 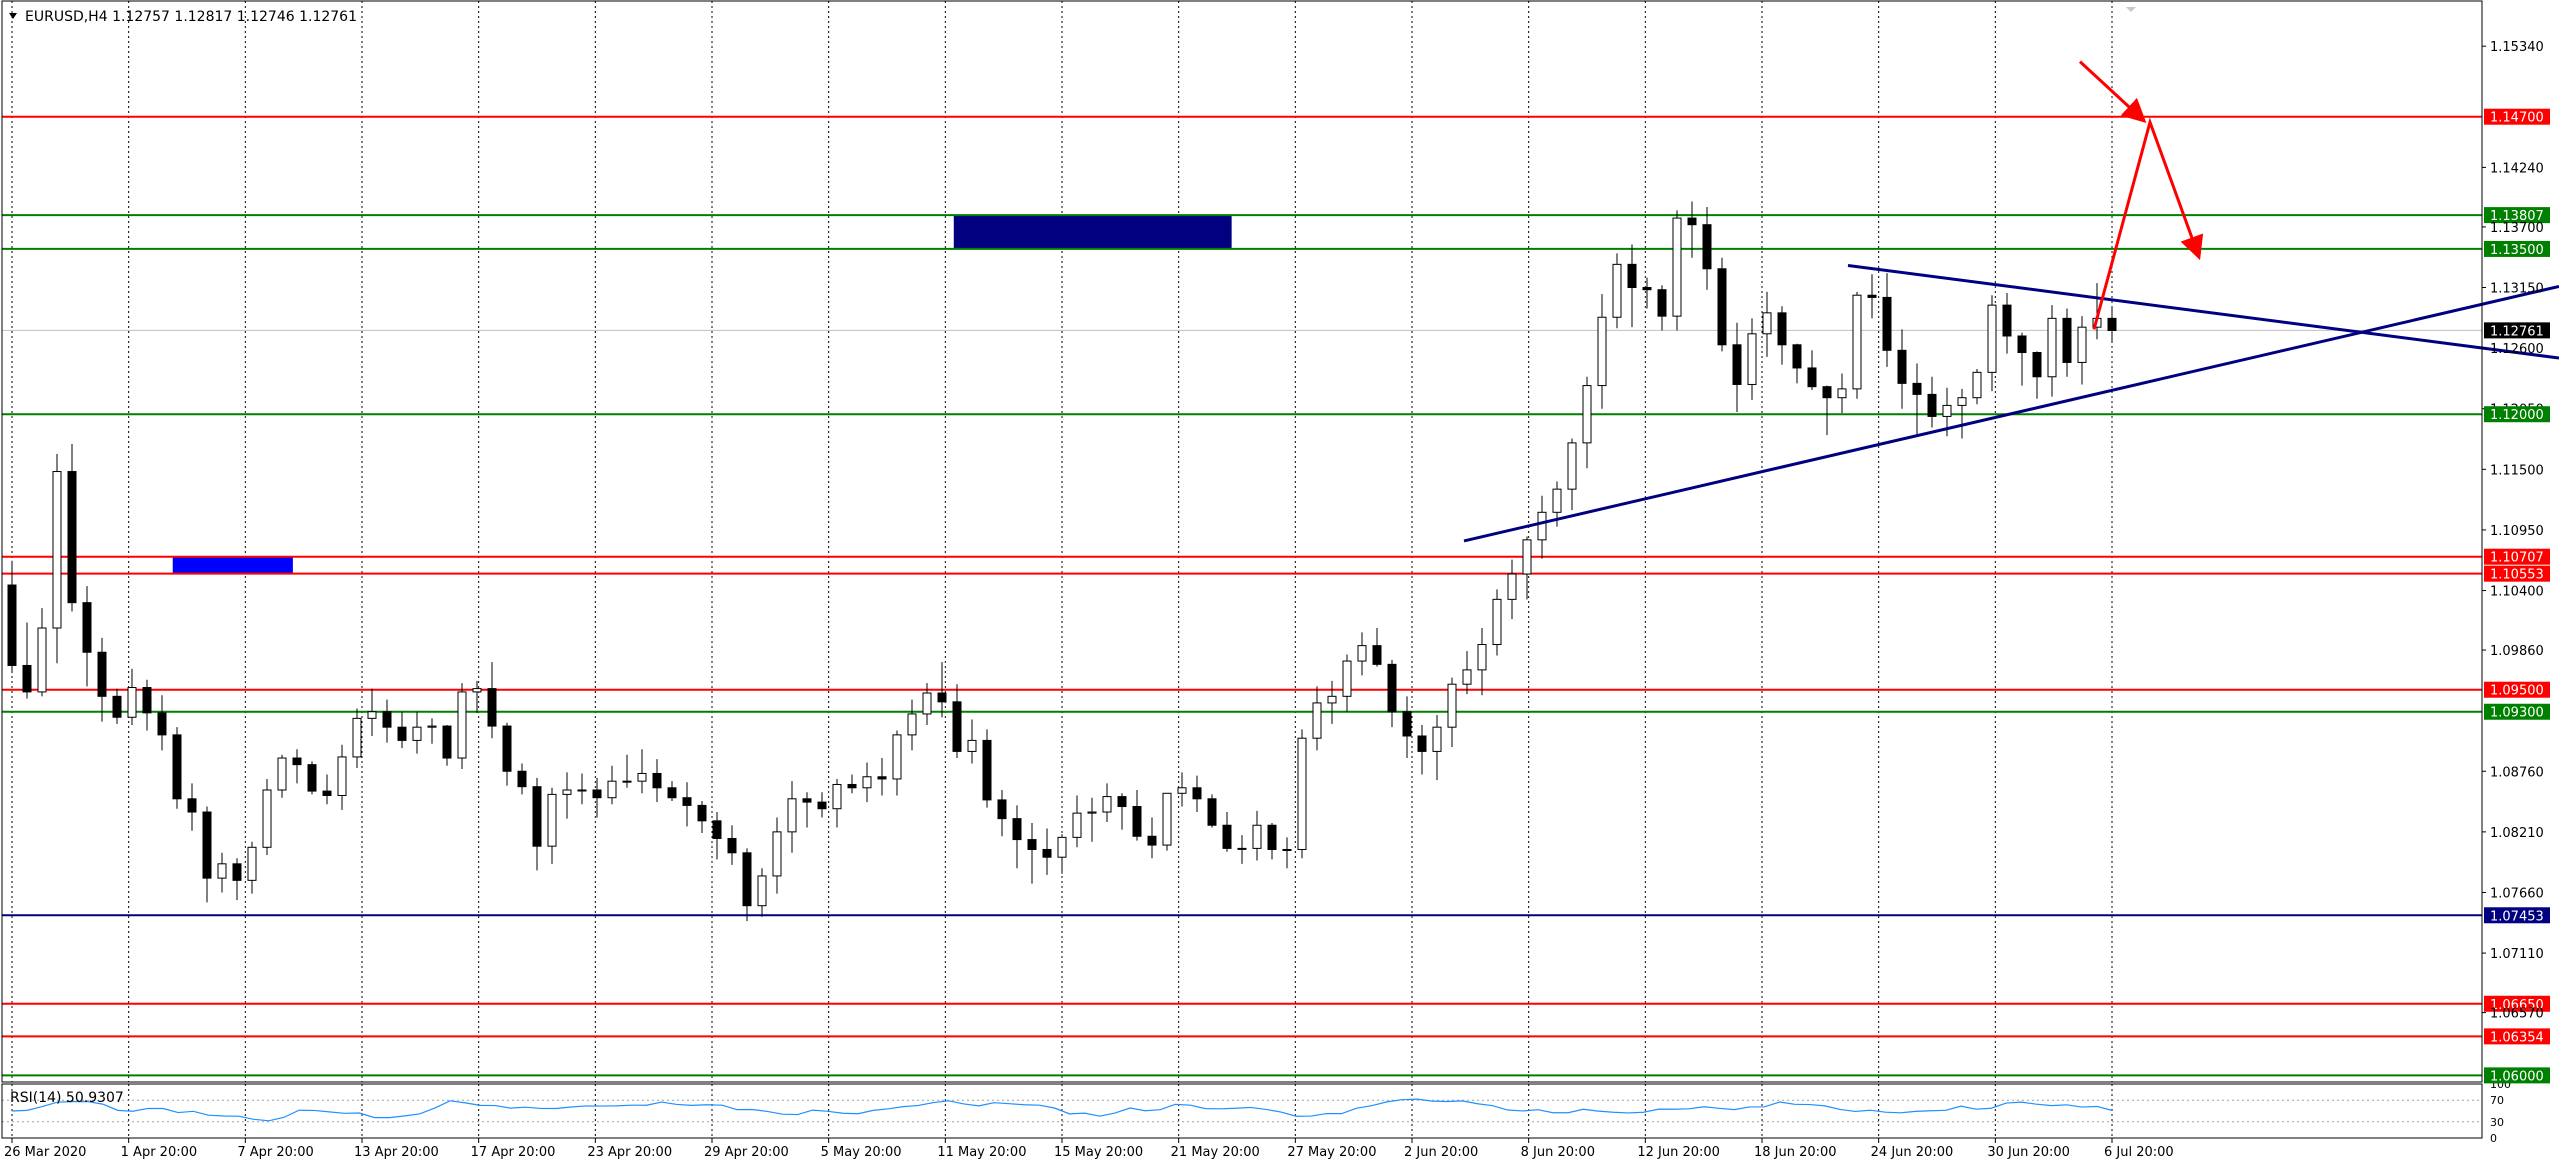 What do you see at coordinates (2517, 1037) in the screenshot?
I see `price-label: 1.06354` at bounding box center [2517, 1037].